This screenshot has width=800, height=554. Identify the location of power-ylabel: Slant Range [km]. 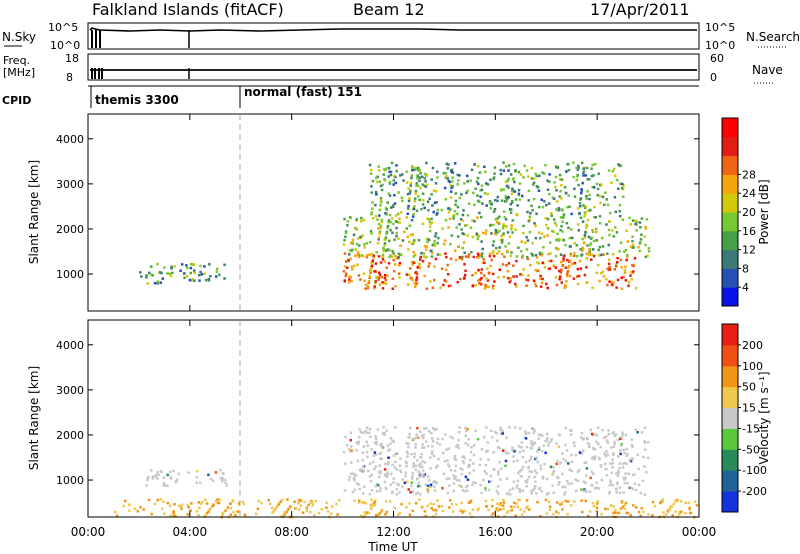
(34, 212).